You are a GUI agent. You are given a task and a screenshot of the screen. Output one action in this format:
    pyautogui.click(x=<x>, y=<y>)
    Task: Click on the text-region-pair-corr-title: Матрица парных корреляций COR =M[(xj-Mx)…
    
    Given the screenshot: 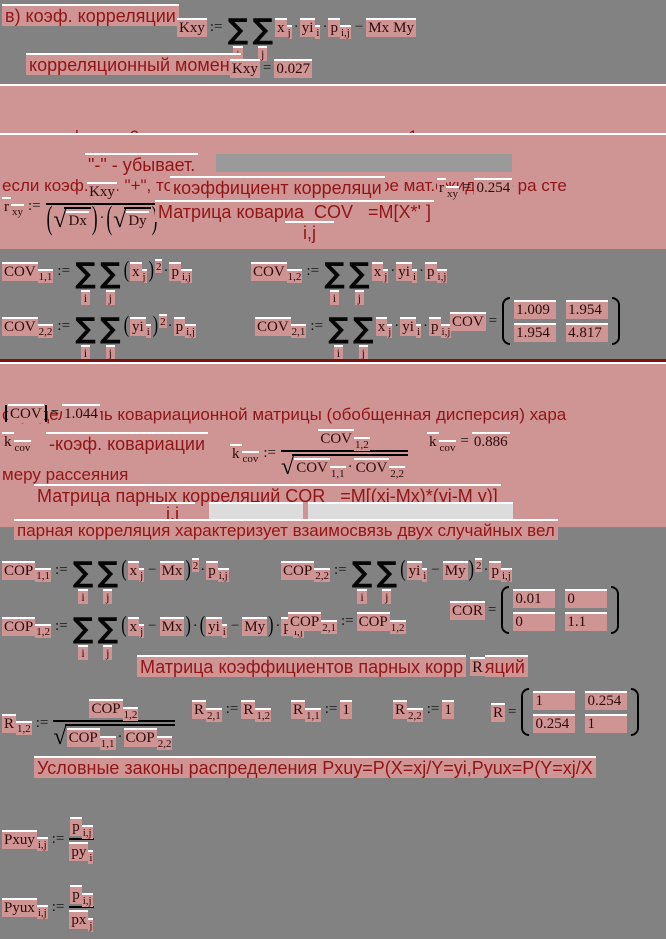 What is the action you would take?
    pyautogui.click(x=267, y=495)
    